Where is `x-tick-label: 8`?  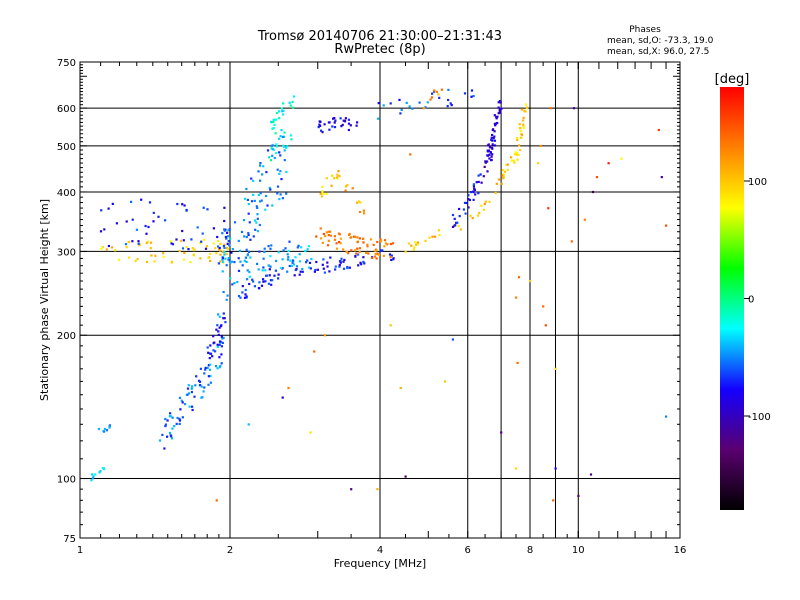
x-tick-label: 8 is located at coordinates (530, 550).